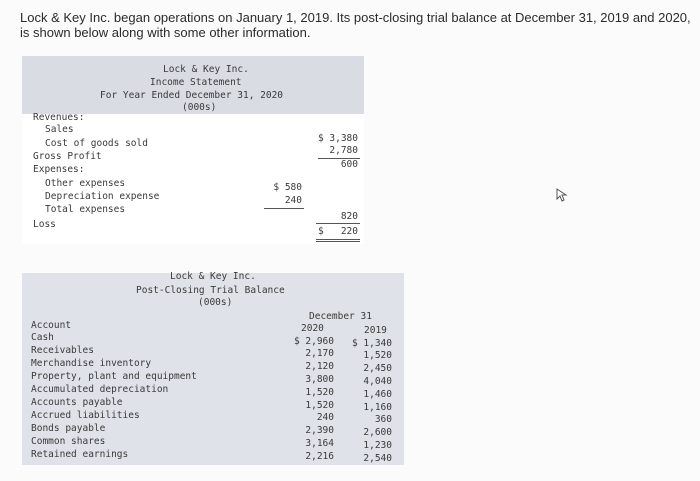  I want to click on is-cogs-label: Cost of goods sold, so click(96, 143).